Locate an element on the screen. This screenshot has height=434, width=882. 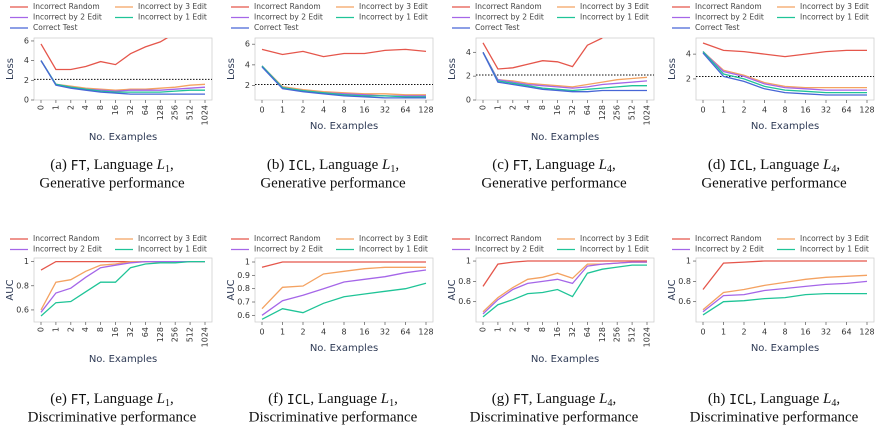
x-tick-label: 512 is located at coordinates (190, 112).